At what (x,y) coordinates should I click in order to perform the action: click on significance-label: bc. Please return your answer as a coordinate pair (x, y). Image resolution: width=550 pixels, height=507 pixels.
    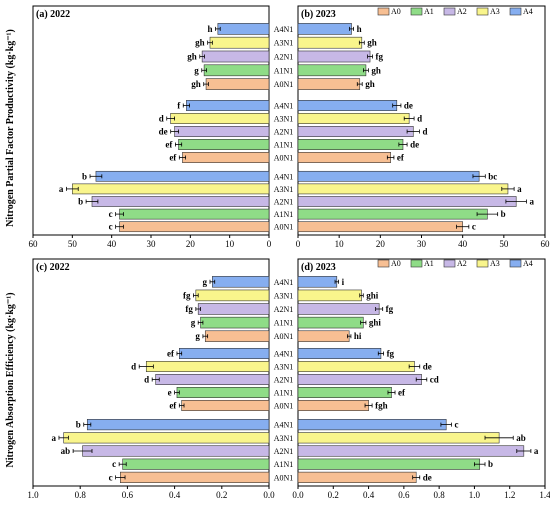
    Looking at the image, I should click on (492, 176).